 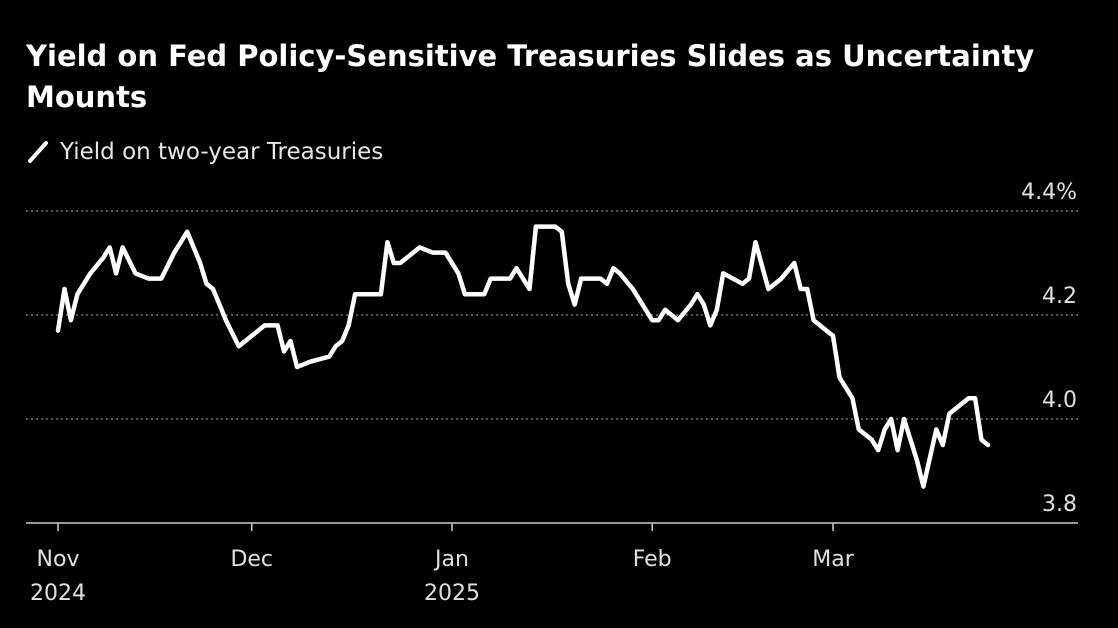 I want to click on slash-line-icon, so click(x=38, y=152).